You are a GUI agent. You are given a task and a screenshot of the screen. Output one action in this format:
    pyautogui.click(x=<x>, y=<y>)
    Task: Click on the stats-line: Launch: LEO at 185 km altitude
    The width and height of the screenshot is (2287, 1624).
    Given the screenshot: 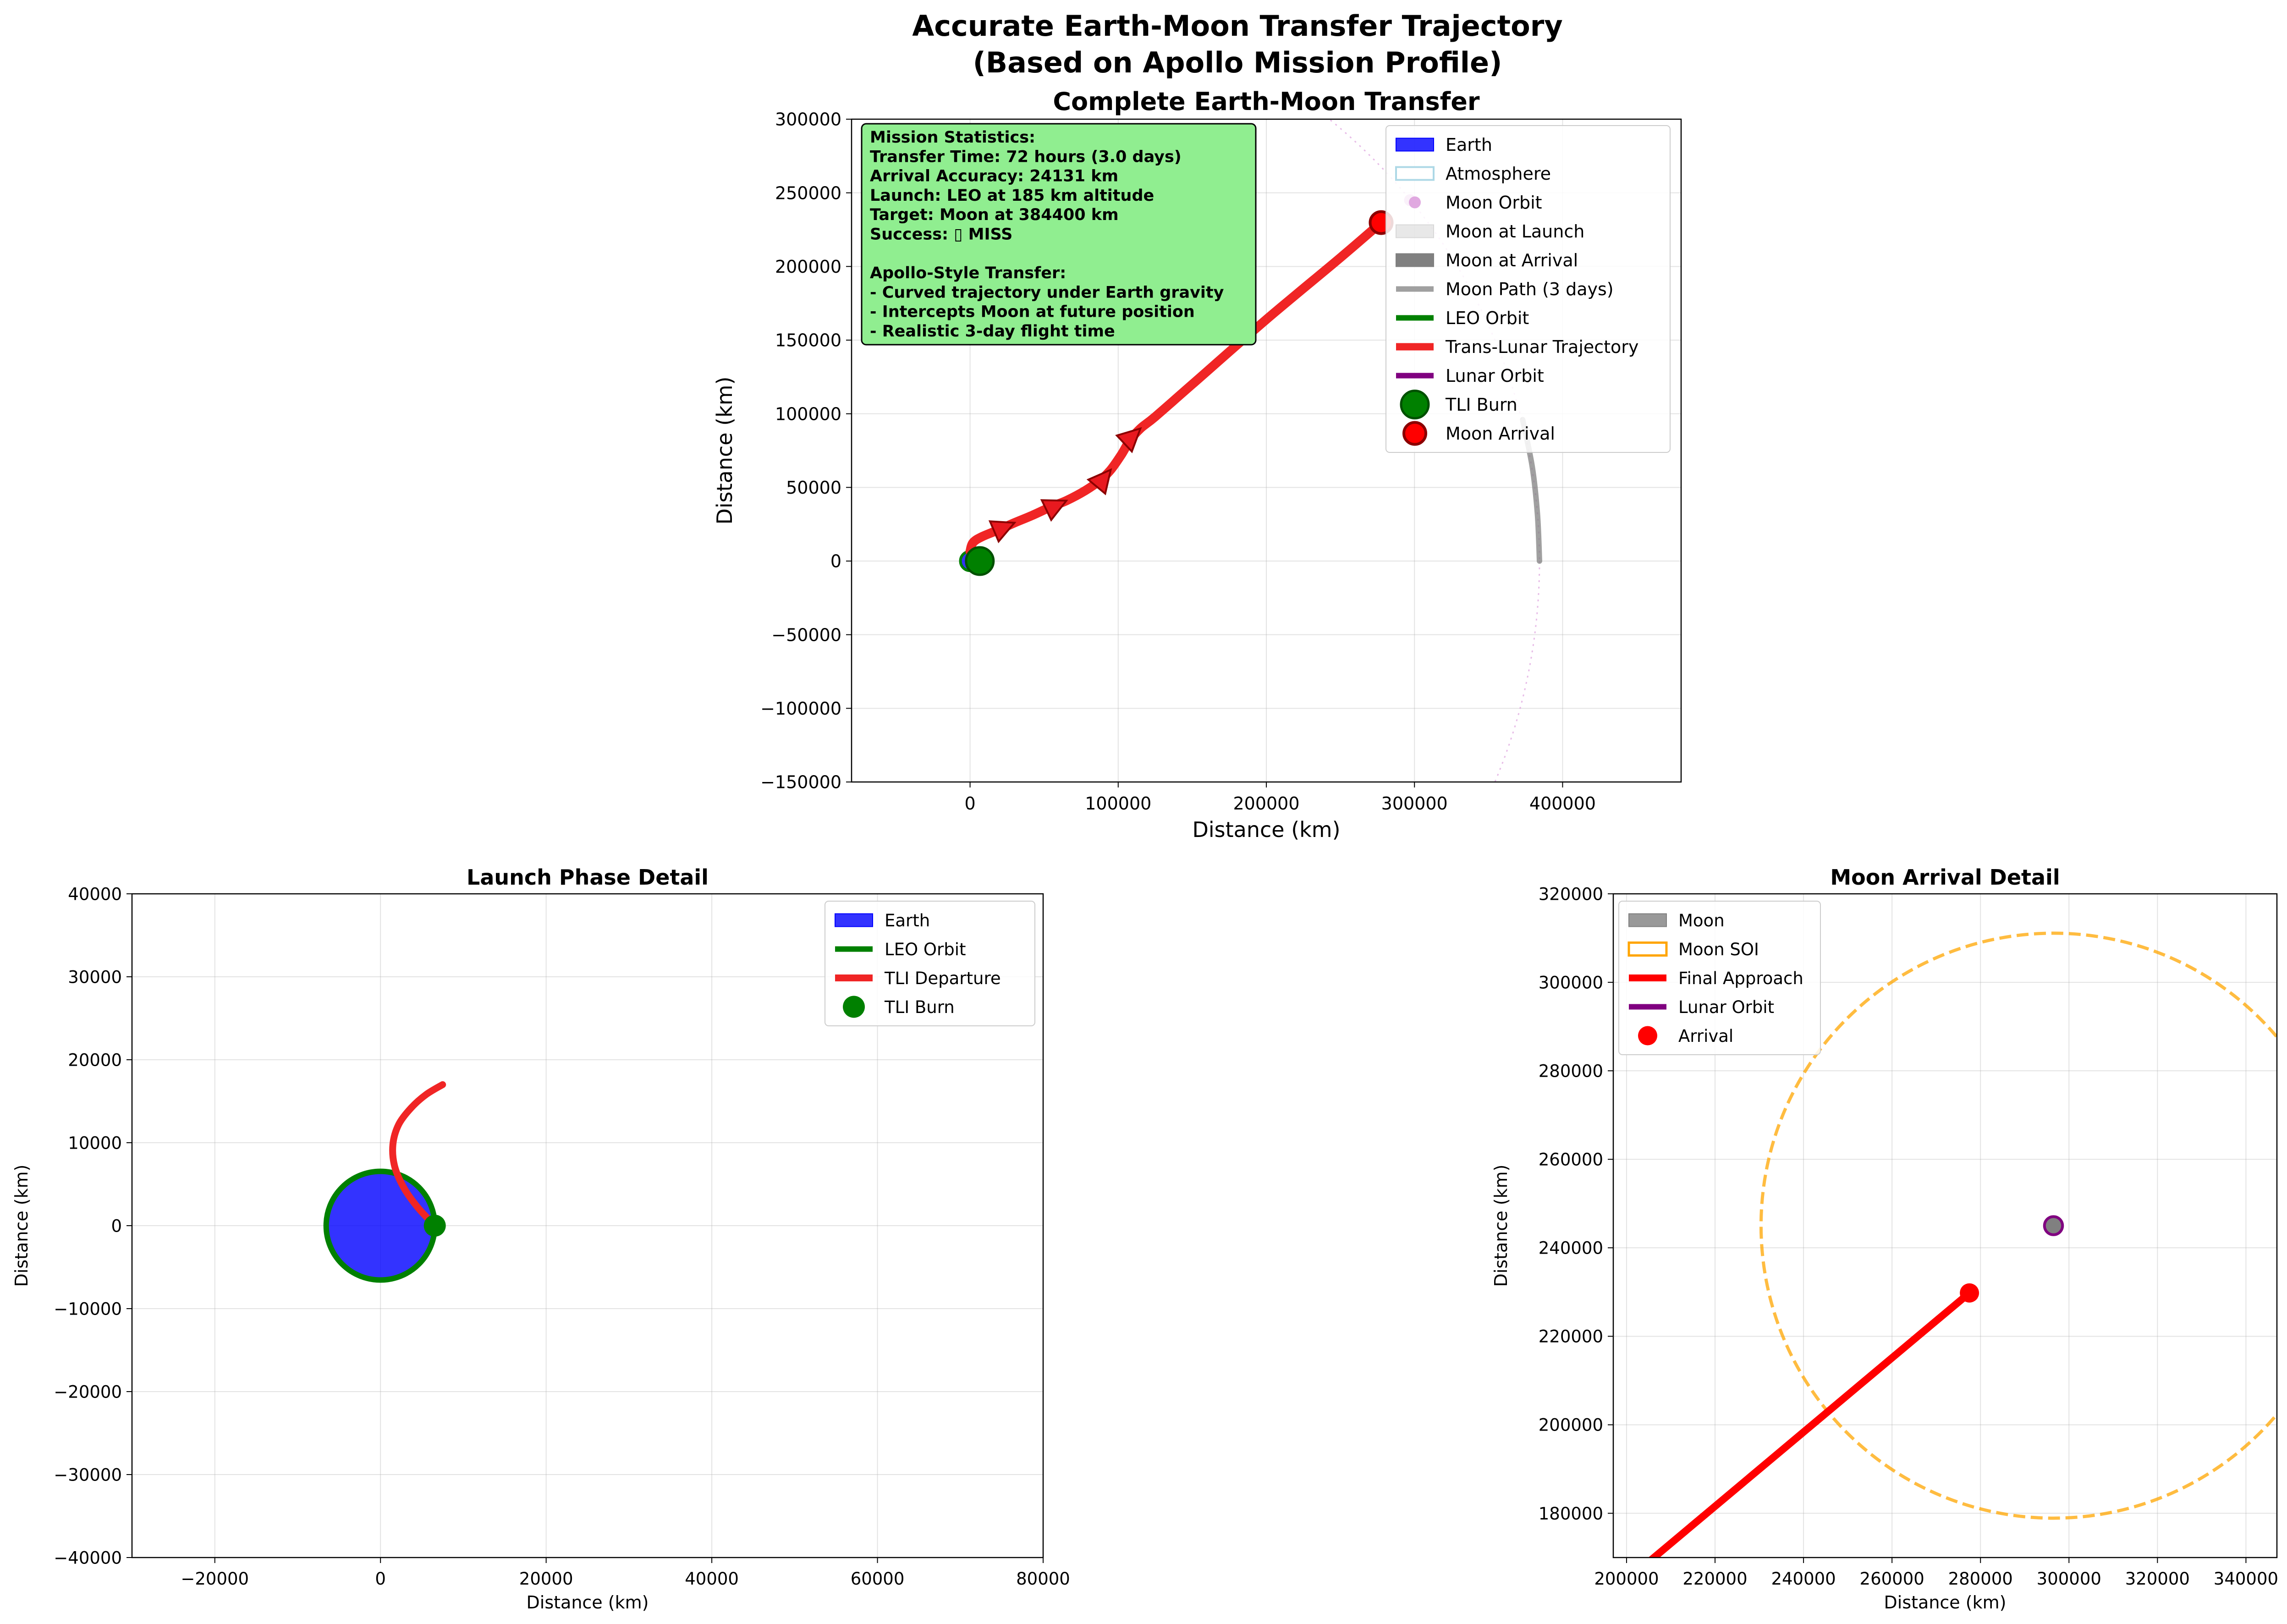 What is the action you would take?
    pyautogui.click(x=1012, y=196)
    